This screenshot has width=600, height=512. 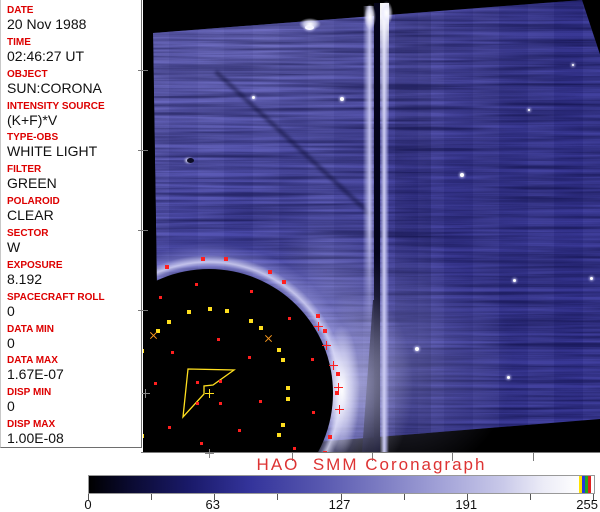 I want to click on metadata-field: DATA MIN 0, so click(x=73, y=337).